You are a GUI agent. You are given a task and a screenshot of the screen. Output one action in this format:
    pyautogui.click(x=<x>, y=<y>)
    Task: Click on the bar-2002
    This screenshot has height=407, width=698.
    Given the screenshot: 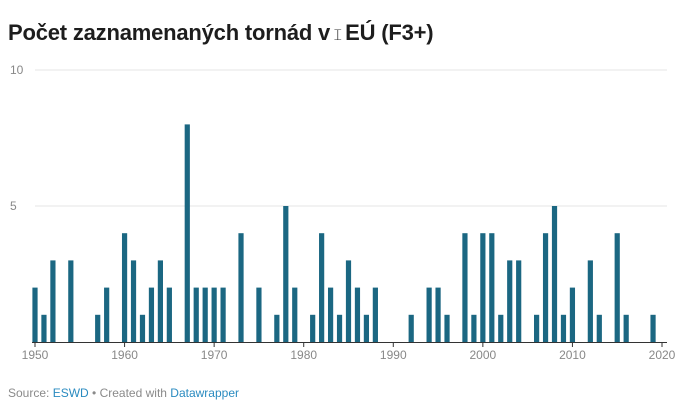 What is the action you would take?
    pyautogui.click(x=501, y=328)
    